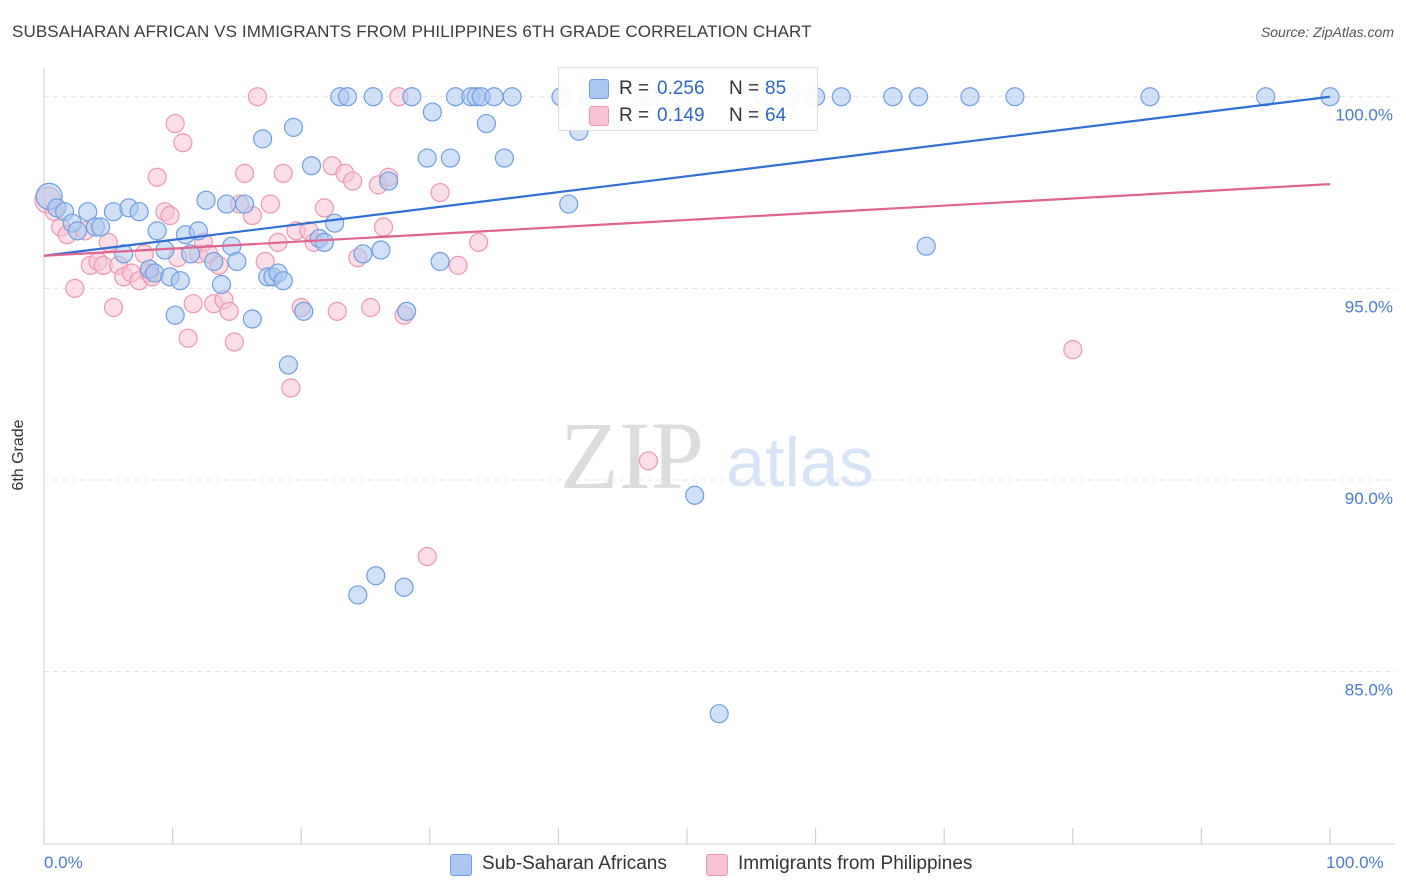 This screenshot has width=1406, height=892. I want to click on r-value: 0.256, so click(681, 88).